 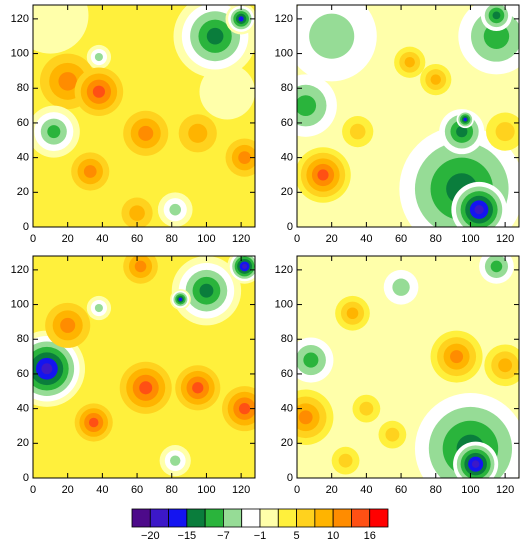 What do you see at coordinates (187, 535) in the screenshot?
I see `colorbar-label: −15` at bounding box center [187, 535].